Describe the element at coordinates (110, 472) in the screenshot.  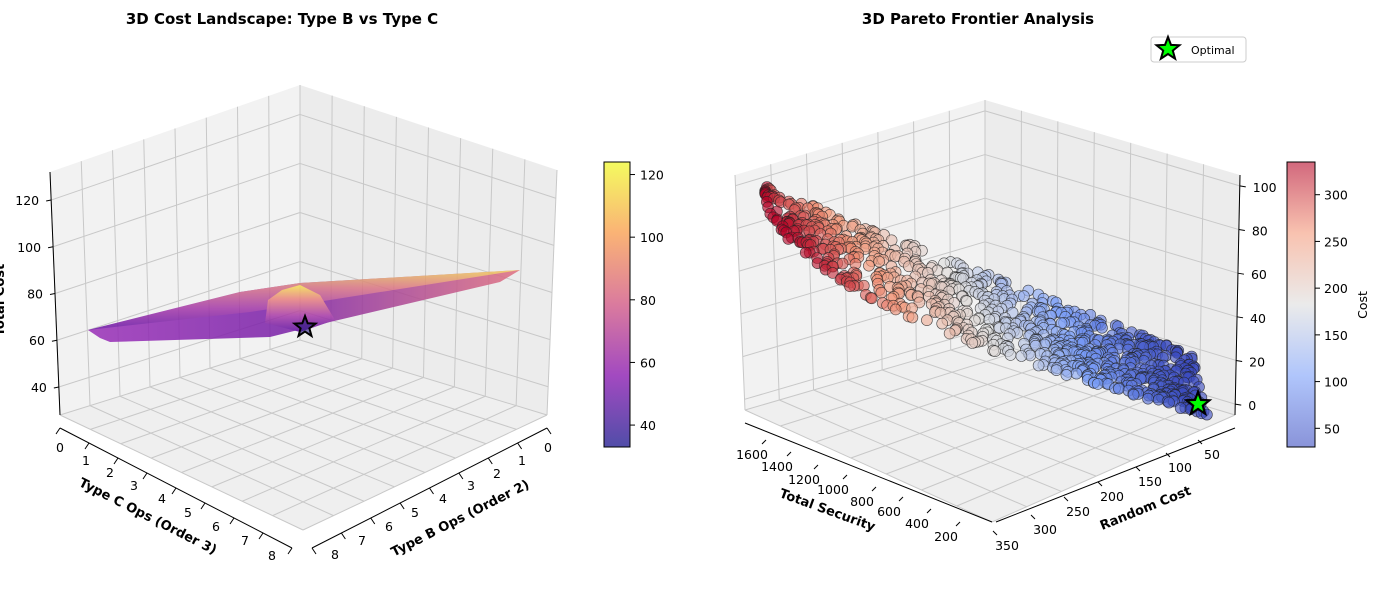
I see `y-tick-label: 2` at that location.